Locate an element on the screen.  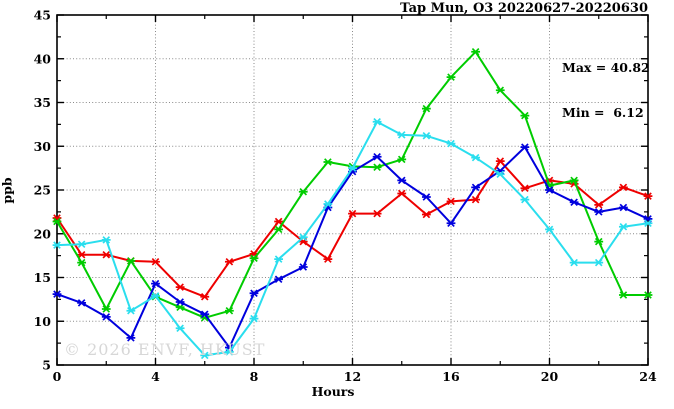
x-tick-label: 16 is located at coordinates (451, 376).